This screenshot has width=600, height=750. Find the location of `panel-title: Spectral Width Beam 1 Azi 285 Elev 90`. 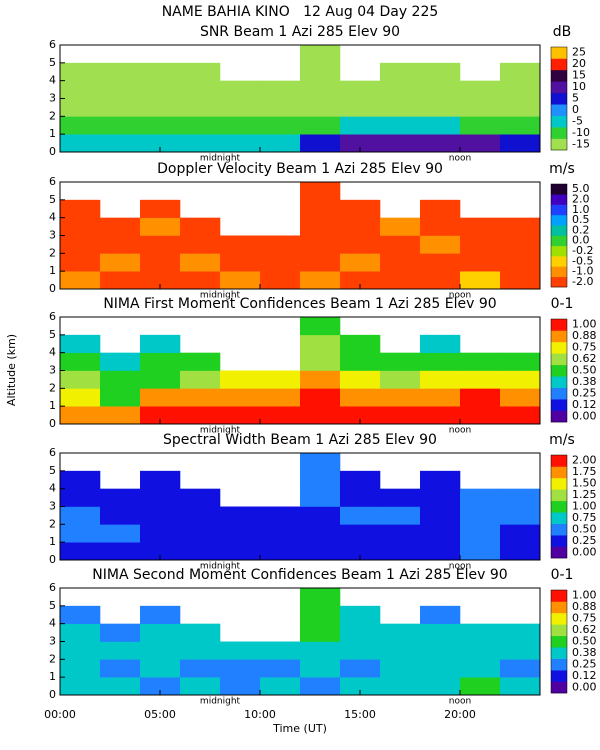

panel-title: Spectral Width Beam 1 Azi 285 Elev 90 is located at coordinates (300, 440).